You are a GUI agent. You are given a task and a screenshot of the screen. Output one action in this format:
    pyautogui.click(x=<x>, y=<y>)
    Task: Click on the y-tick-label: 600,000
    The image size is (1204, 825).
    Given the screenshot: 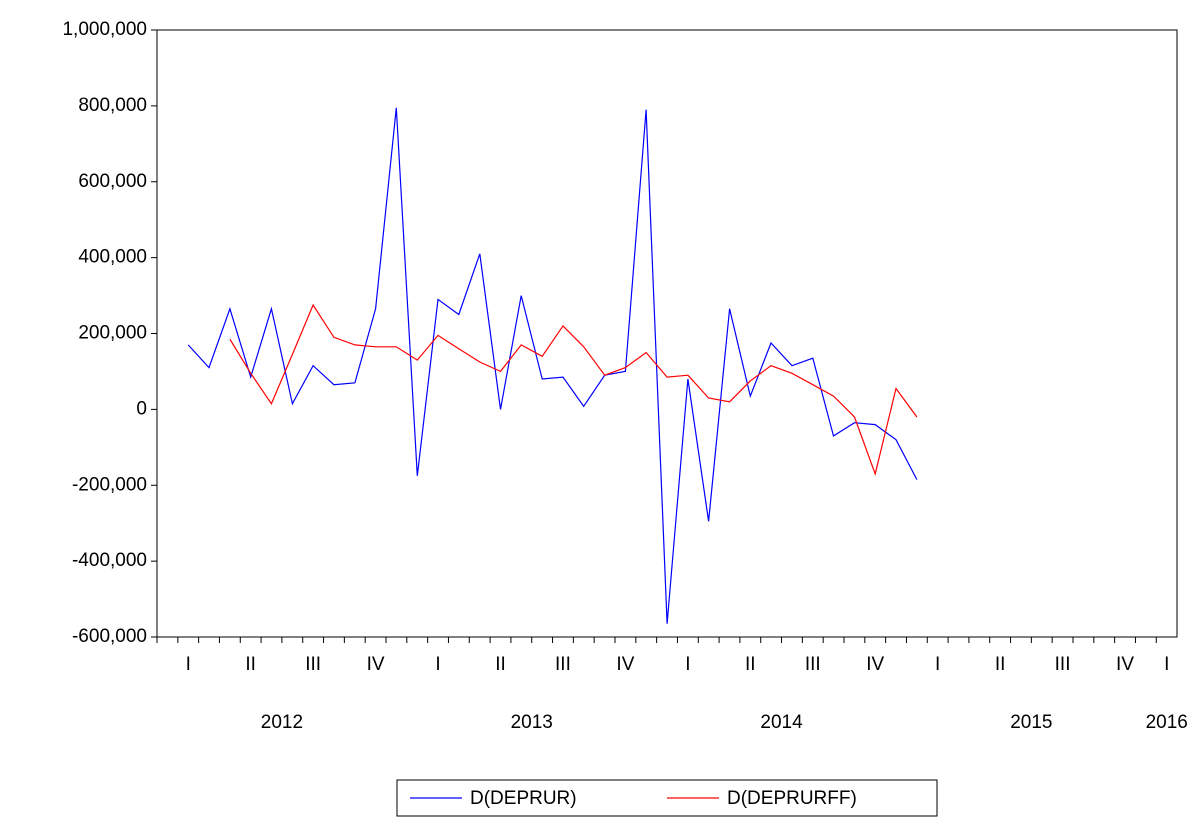 What is the action you would take?
    pyautogui.click(x=112, y=181)
    